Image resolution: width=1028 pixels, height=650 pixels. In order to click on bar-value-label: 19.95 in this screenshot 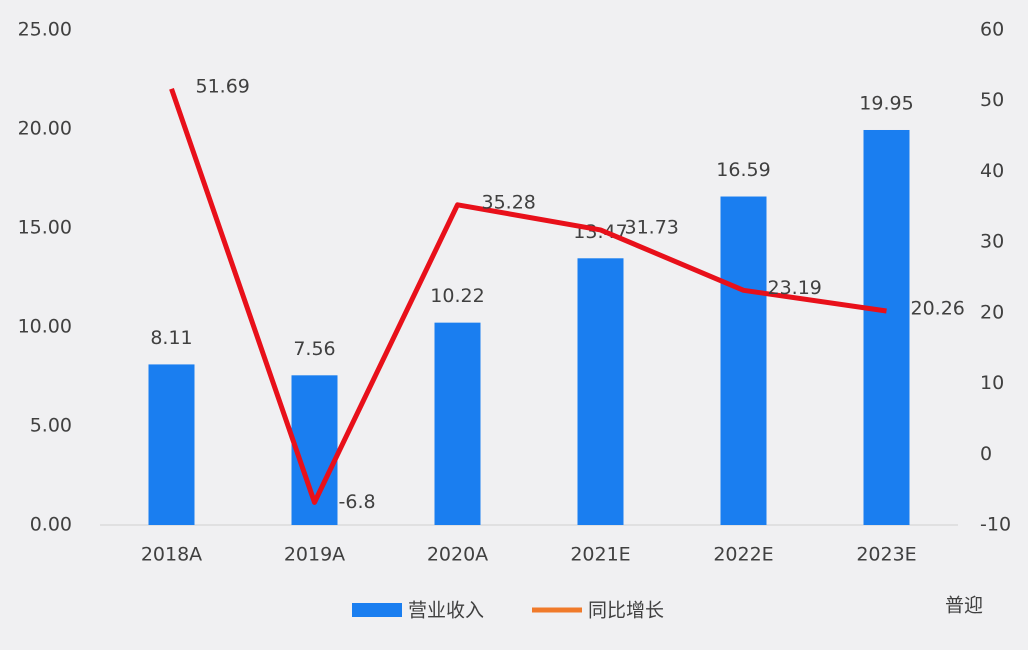, I will do `click(886, 103)`.